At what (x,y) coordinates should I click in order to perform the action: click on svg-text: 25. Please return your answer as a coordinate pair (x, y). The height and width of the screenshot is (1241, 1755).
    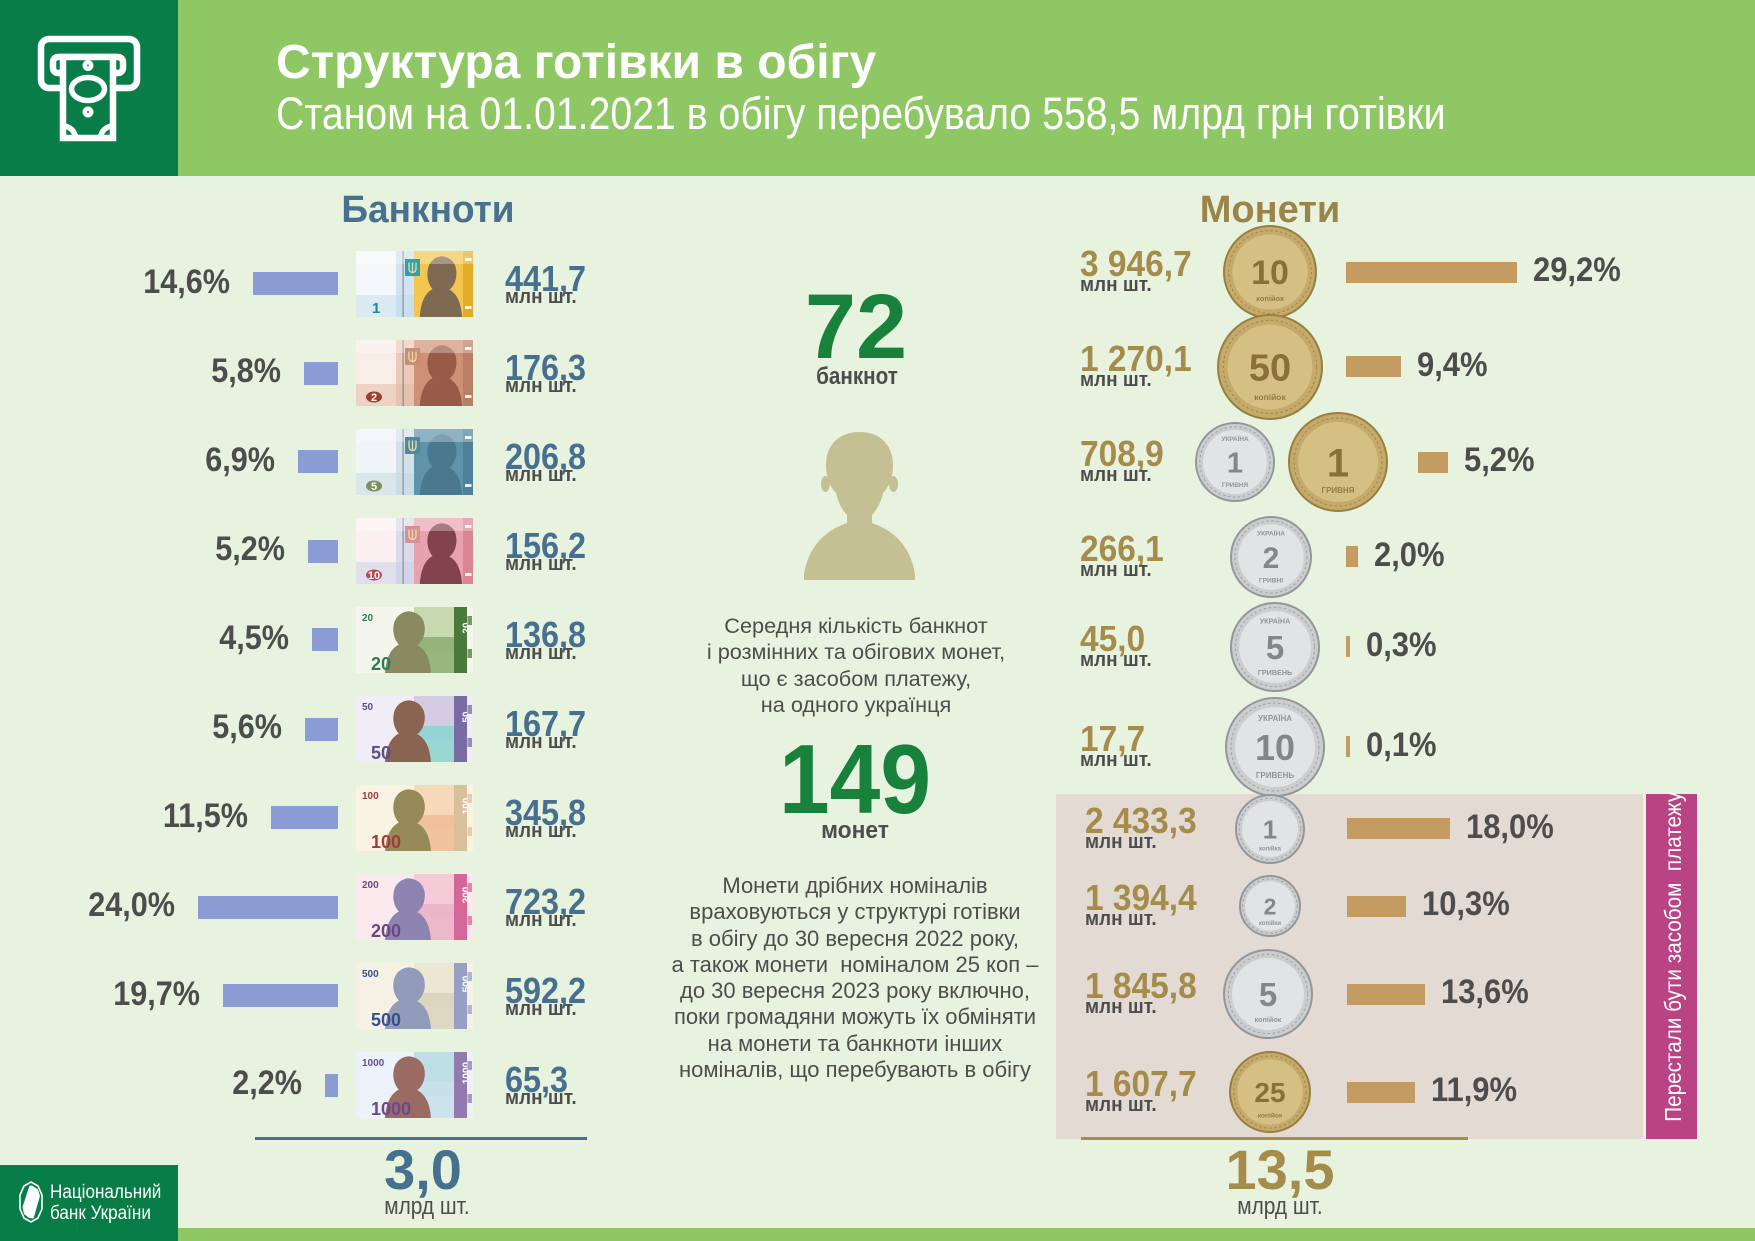
    Looking at the image, I should click on (1269, 1092).